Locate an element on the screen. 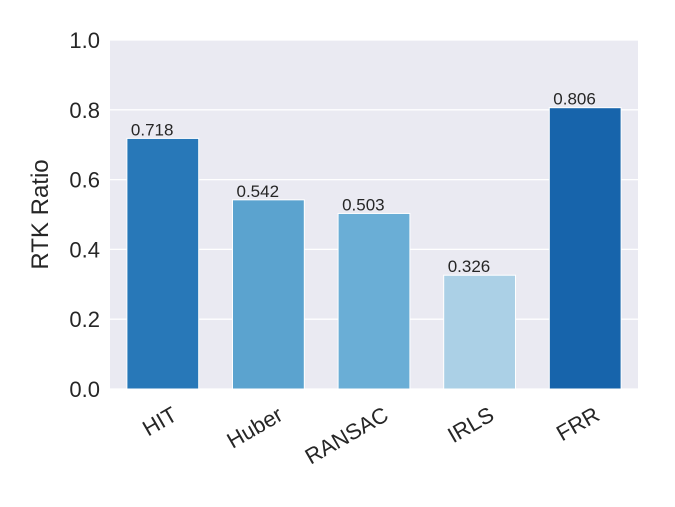  bar-hit is located at coordinates (163, 263).